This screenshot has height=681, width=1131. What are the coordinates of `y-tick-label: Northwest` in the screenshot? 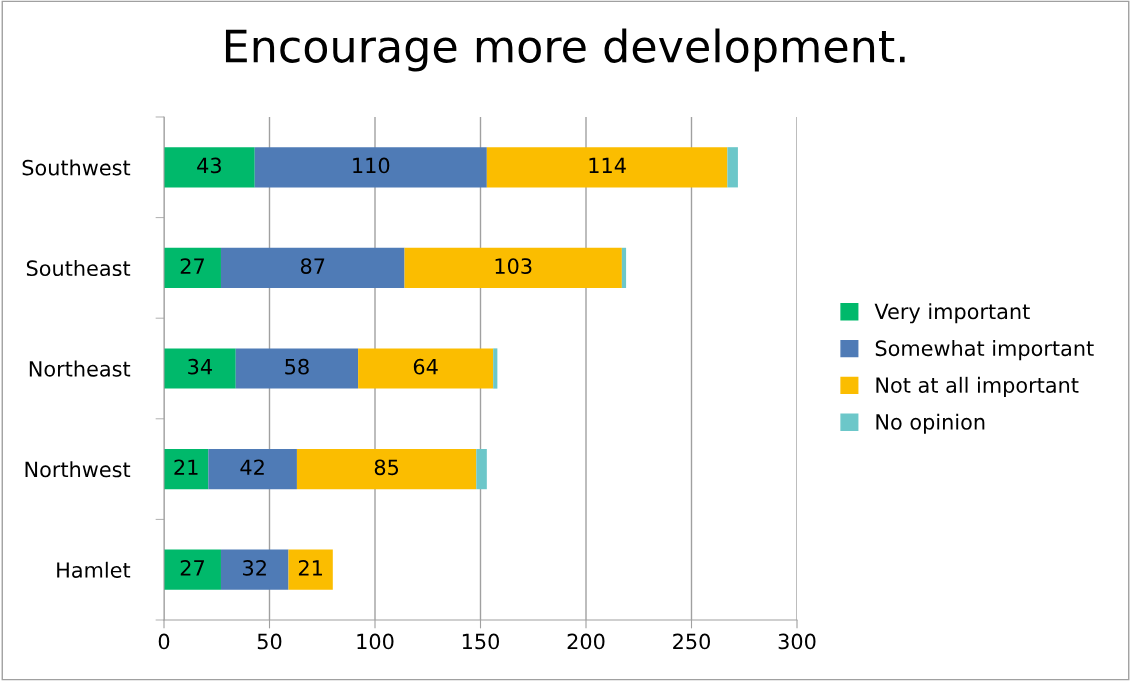 It's located at (78, 469).